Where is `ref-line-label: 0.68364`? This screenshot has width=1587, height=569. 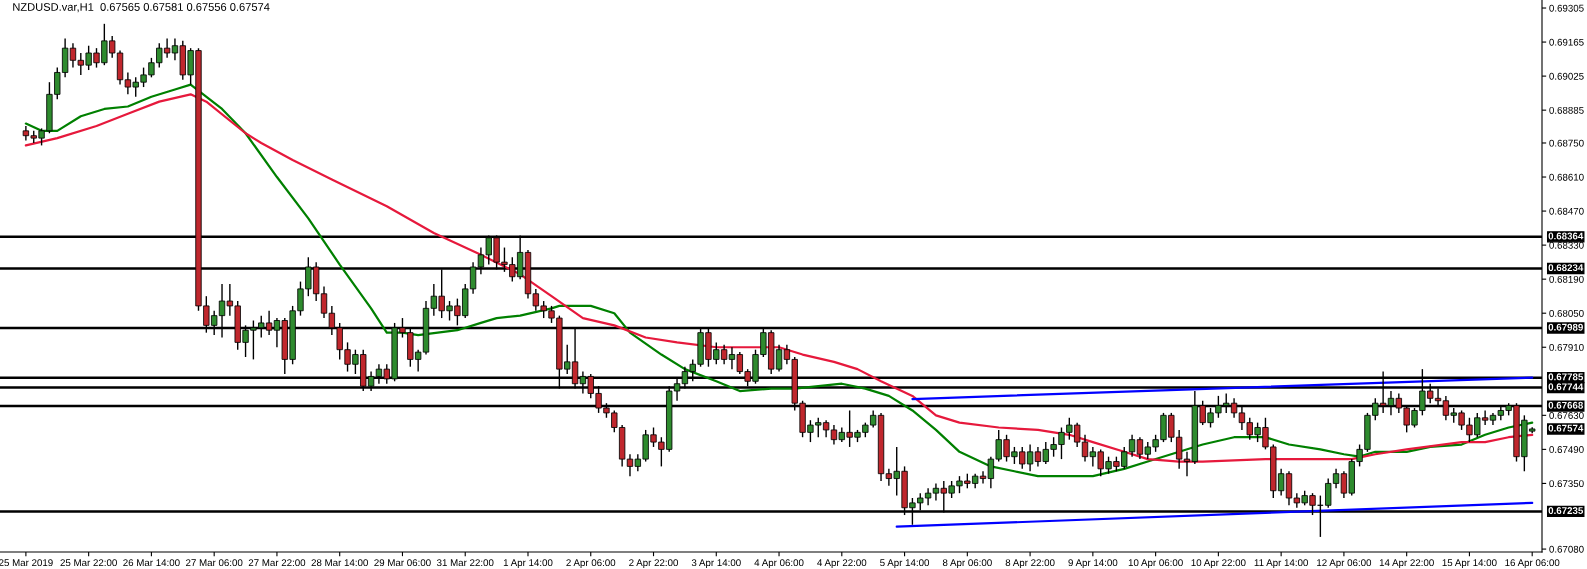
ref-line-label: 0.68364 is located at coordinates (1566, 236).